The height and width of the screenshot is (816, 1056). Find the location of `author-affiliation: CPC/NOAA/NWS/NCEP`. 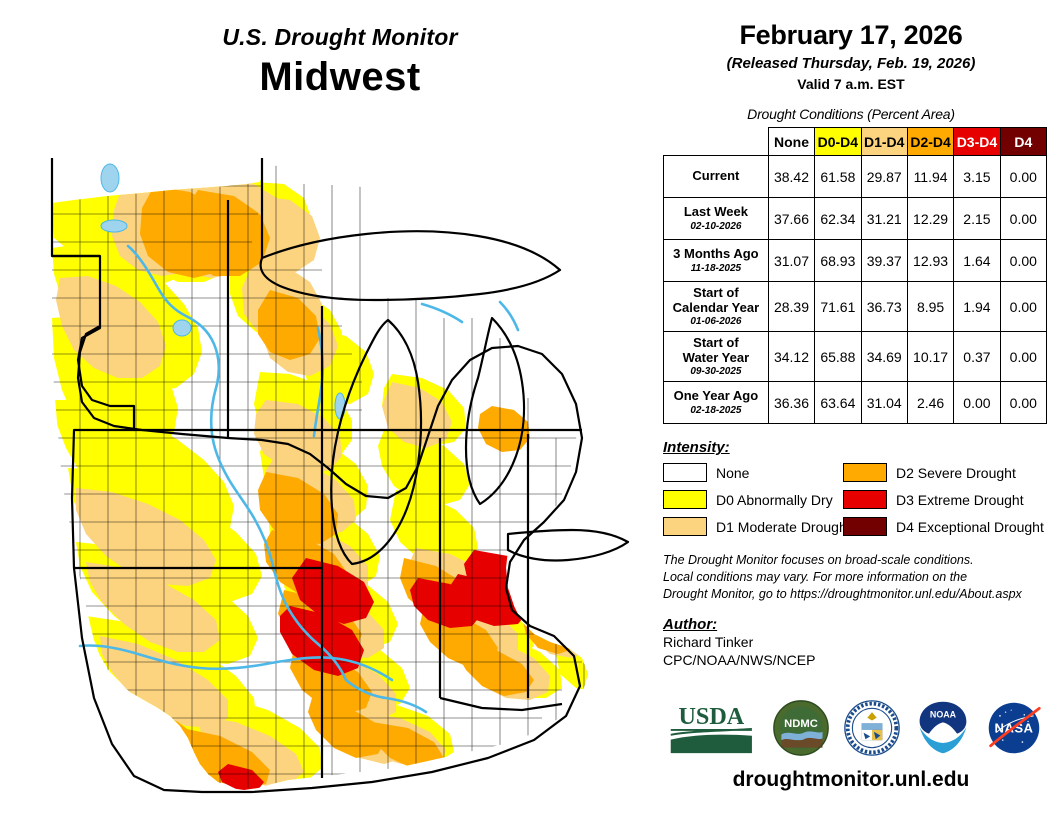

author-affiliation: CPC/NOAA/NWS/NCEP is located at coordinates (739, 660).